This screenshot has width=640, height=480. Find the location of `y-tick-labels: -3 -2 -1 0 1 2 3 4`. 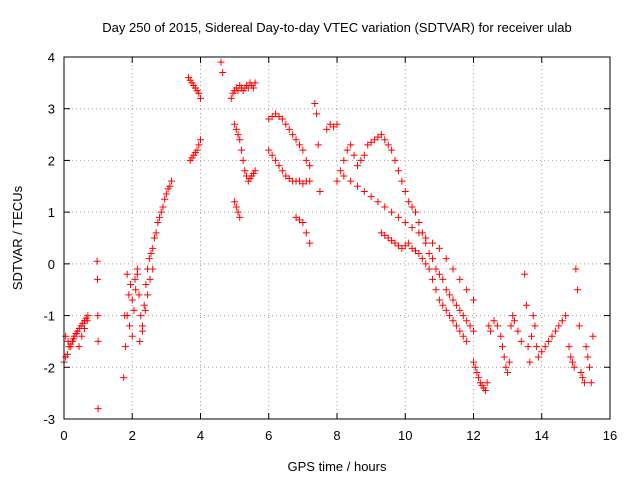

y-tick-labels: -3 -2 -1 0 1 2 3 4 is located at coordinates (49, 238).